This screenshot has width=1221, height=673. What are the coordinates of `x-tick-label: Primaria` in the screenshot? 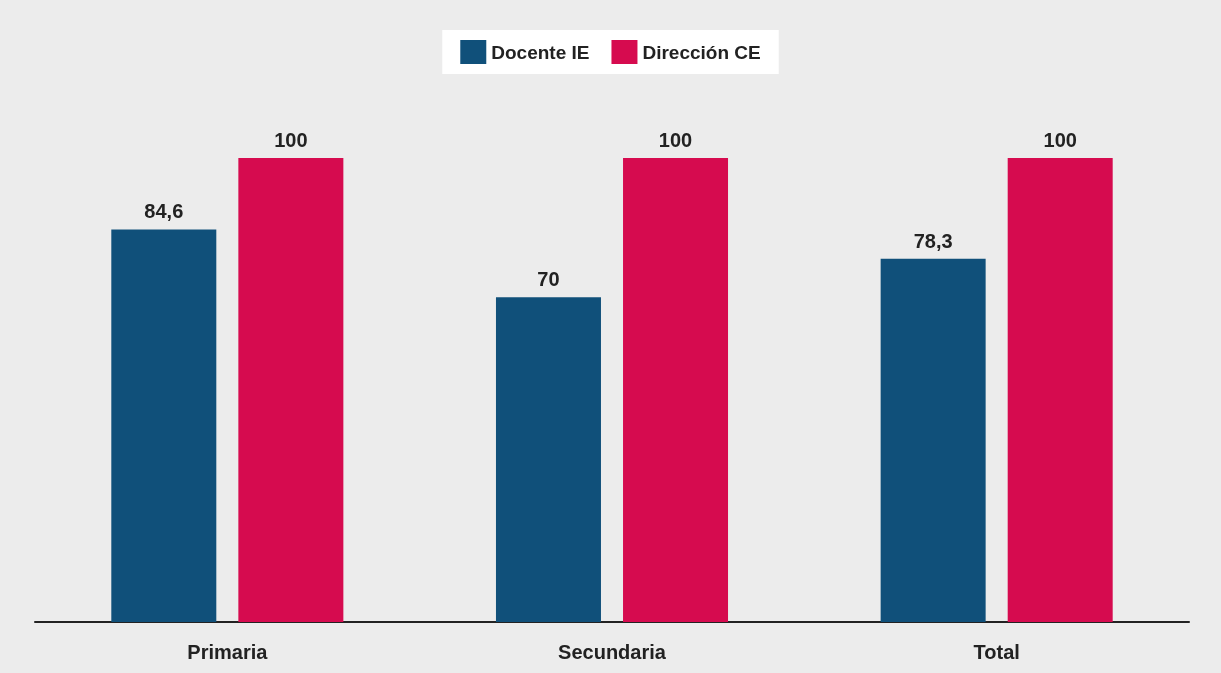 It's located at (228, 652).